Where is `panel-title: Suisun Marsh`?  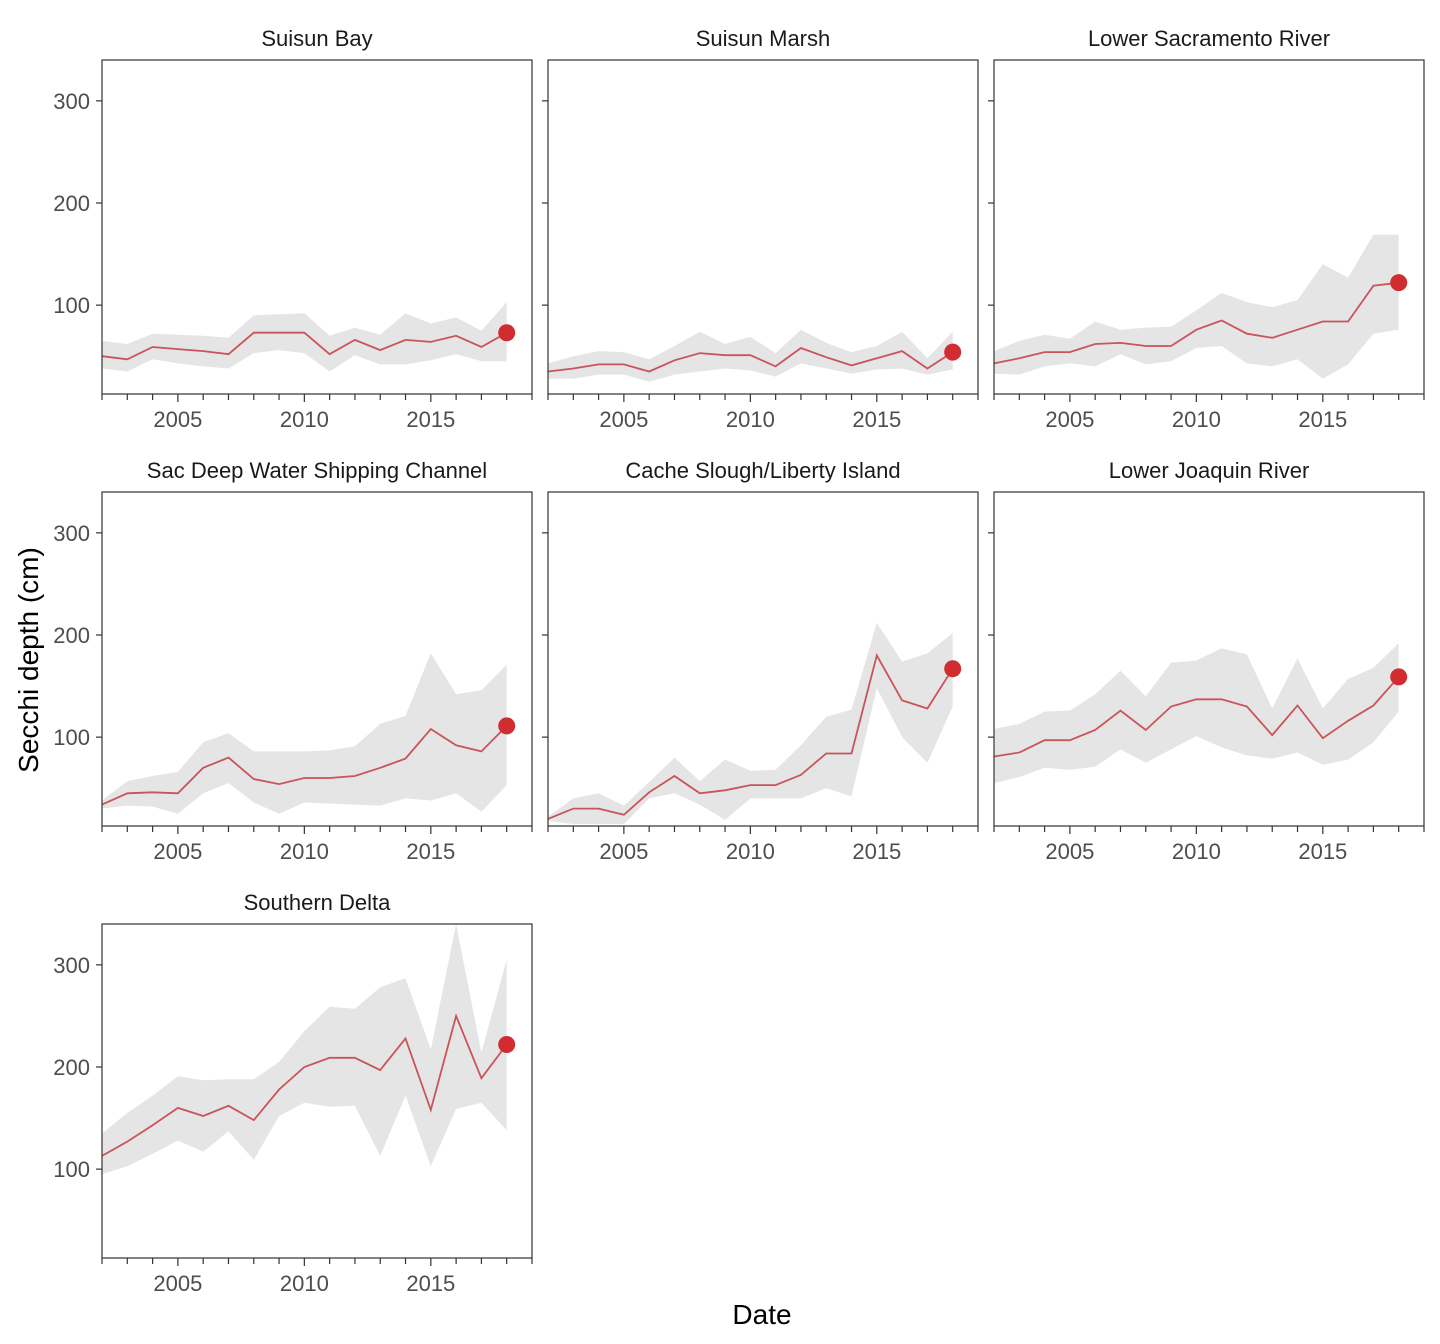
panel-title: Suisun Marsh is located at coordinates (763, 38).